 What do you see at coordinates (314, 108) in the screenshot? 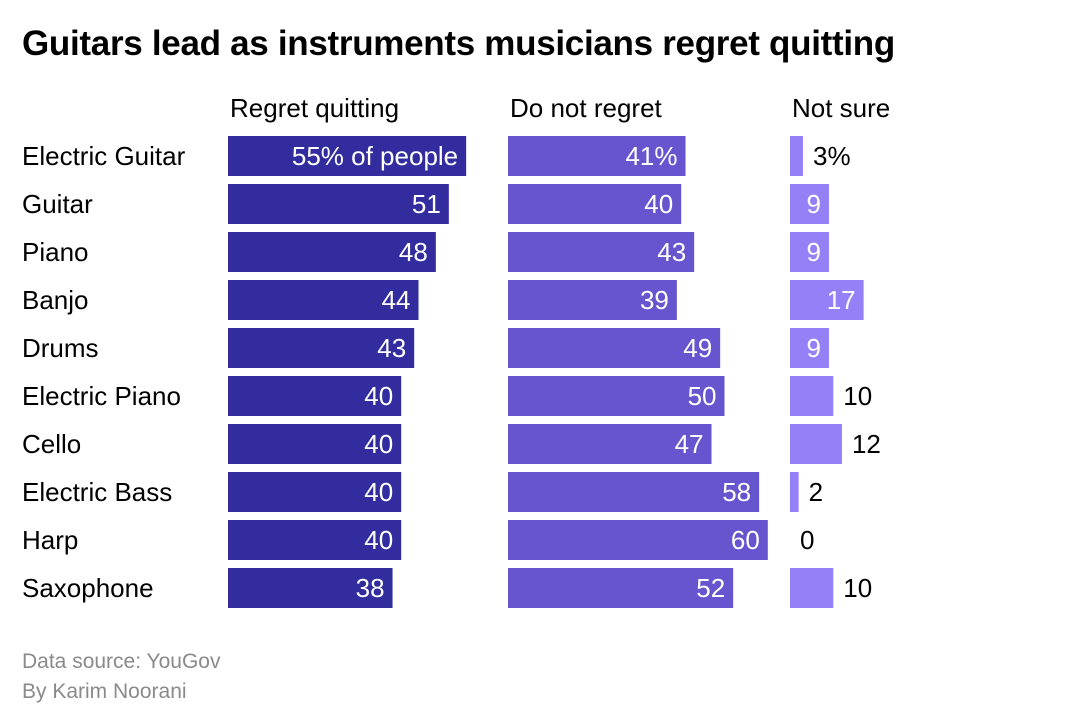
I see `series-header: Regret quitting` at bounding box center [314, 108].